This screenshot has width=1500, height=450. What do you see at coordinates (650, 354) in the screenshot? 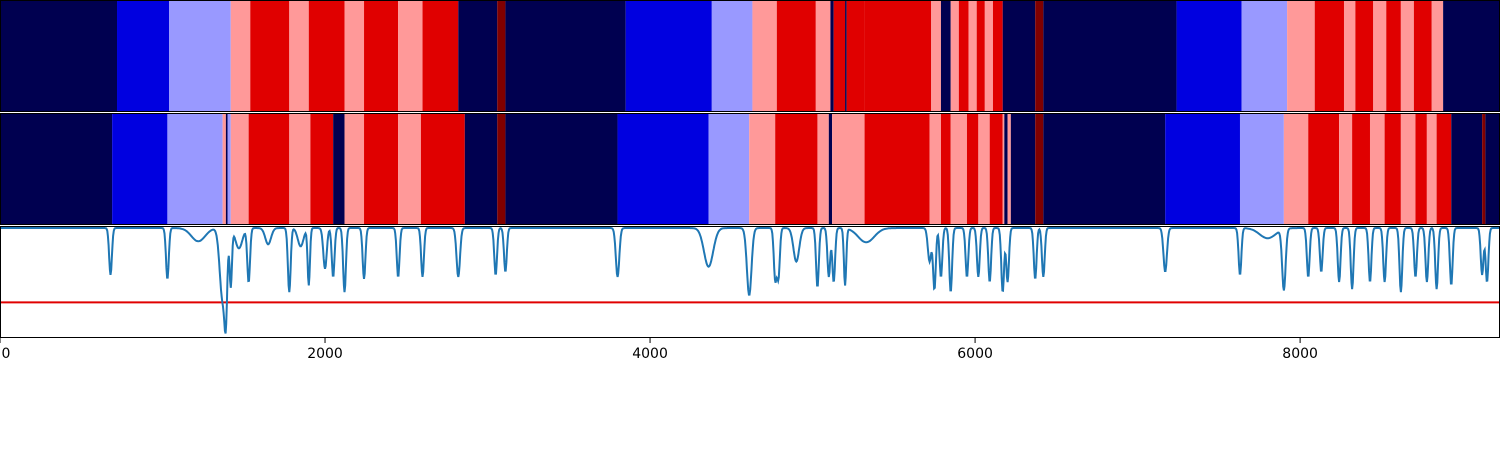
I see `x-tick-label: 4000` at bounding box center [650, 354].